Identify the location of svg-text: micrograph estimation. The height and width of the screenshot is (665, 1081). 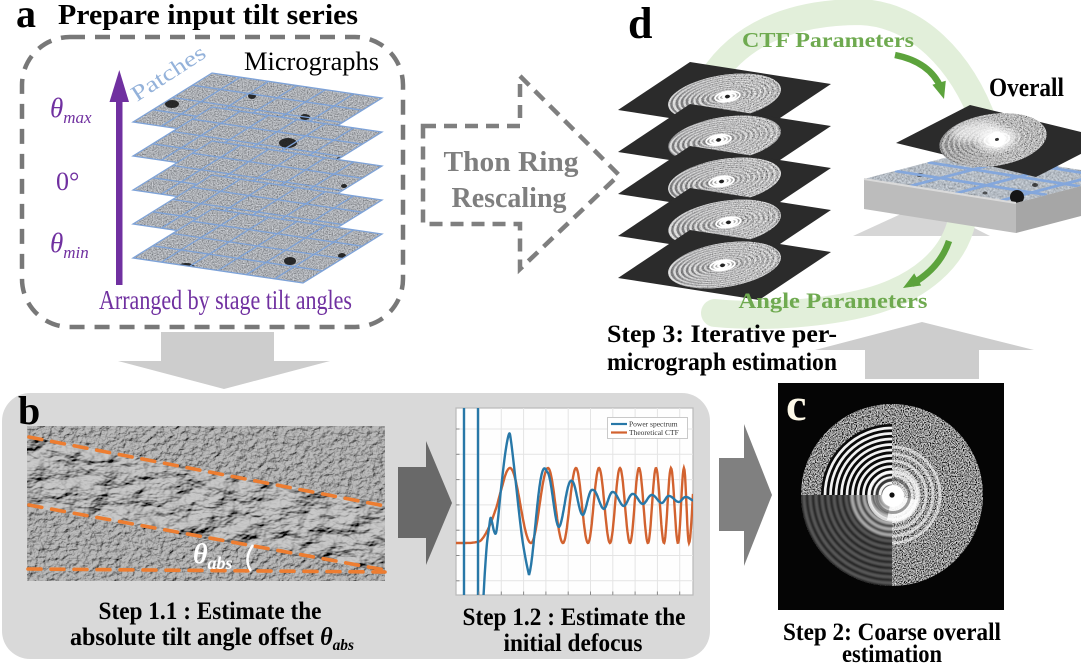
(722, 362).